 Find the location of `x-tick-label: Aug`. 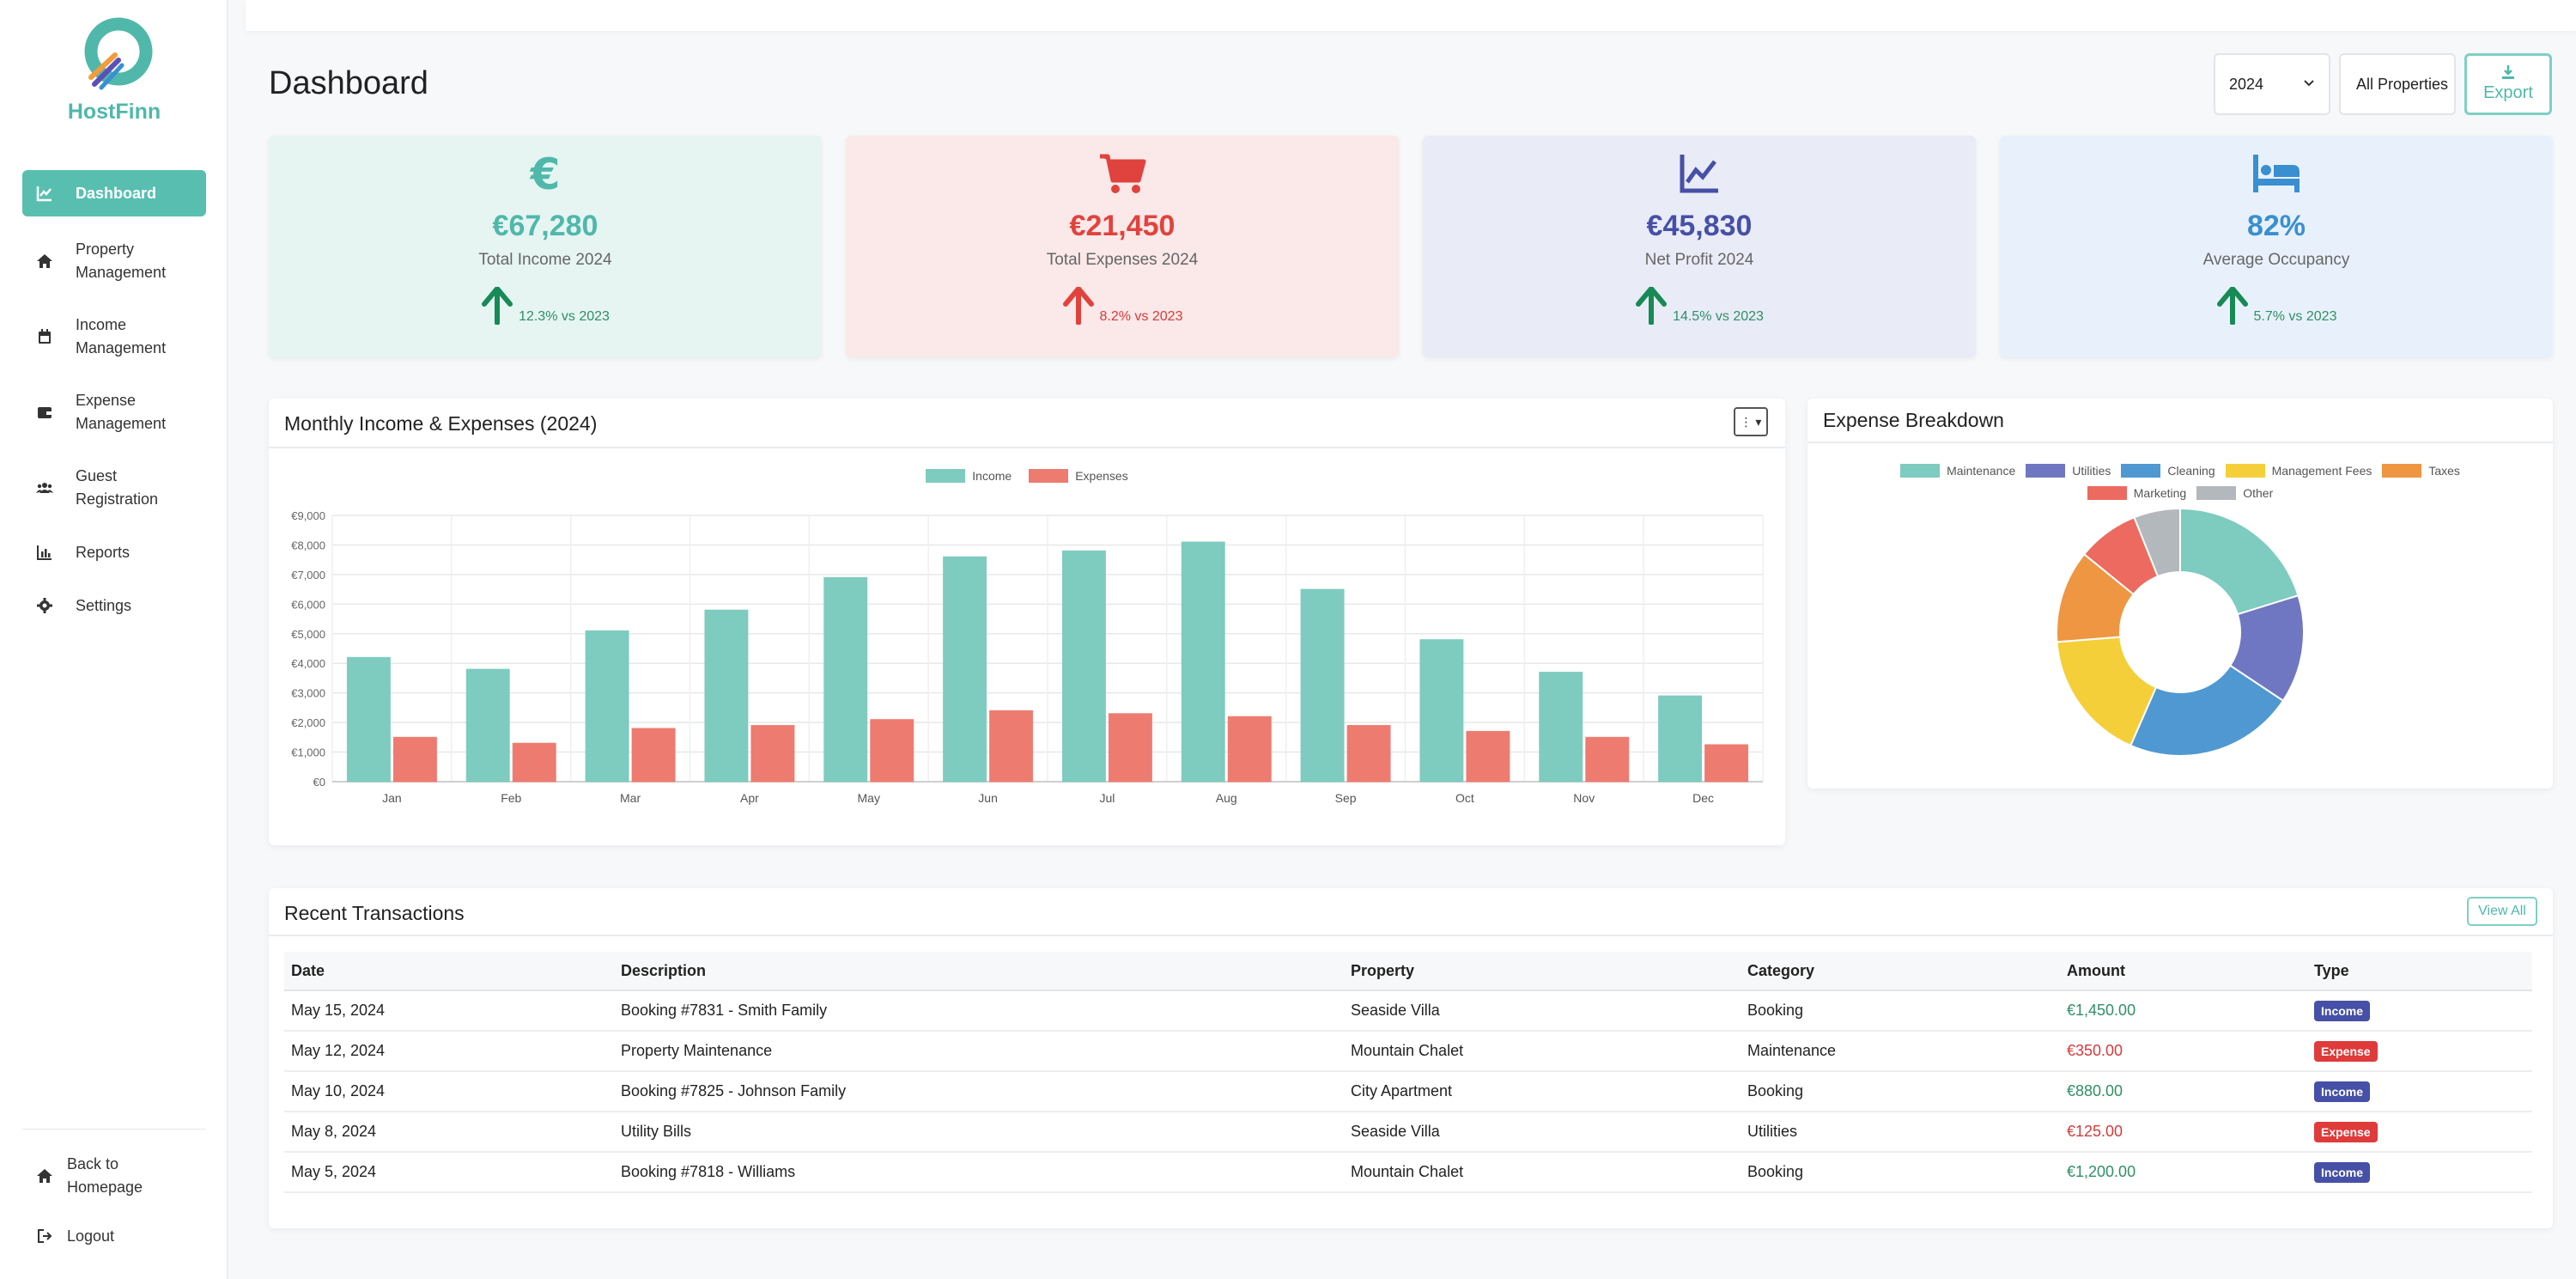

x-tick-label: Aug is located at coordinates (1226, 798).